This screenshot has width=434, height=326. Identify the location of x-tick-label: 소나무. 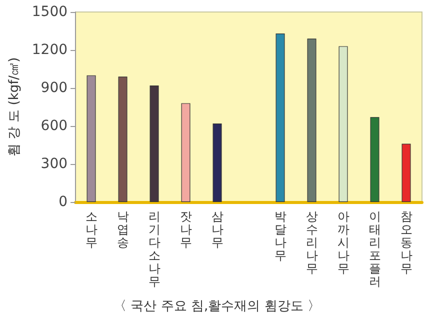
(91, 230).